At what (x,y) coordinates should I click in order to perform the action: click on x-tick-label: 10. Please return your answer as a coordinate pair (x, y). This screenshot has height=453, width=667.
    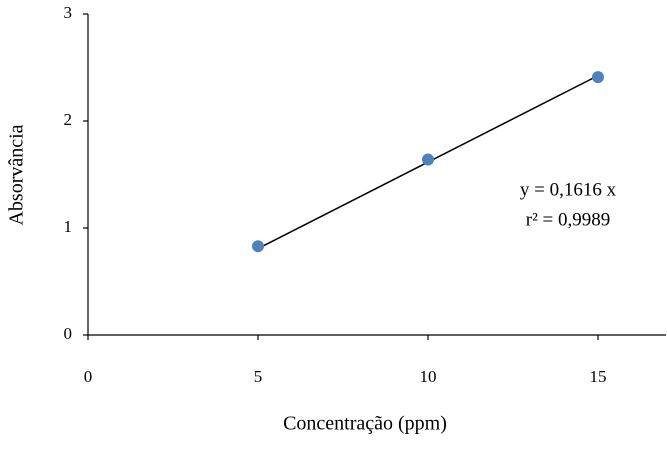
    Looking at the image, I should click on (428, 376).